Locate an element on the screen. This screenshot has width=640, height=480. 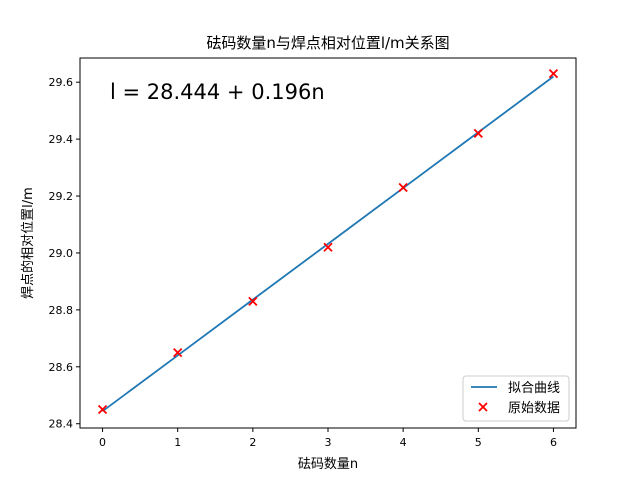
y-axis-ticks: 28.4 28.6 28.8 29.0 29.2 29.4 29.6 is located at coordinates (64, 253).